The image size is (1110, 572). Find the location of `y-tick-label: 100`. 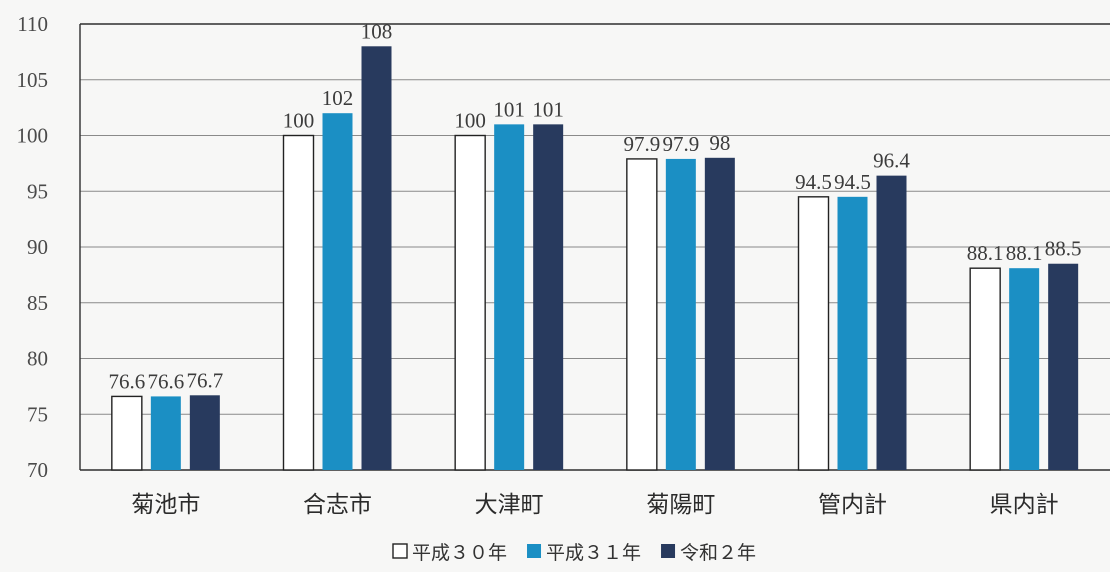

y-tick-label: 100 is located at coordinates (33, 136).